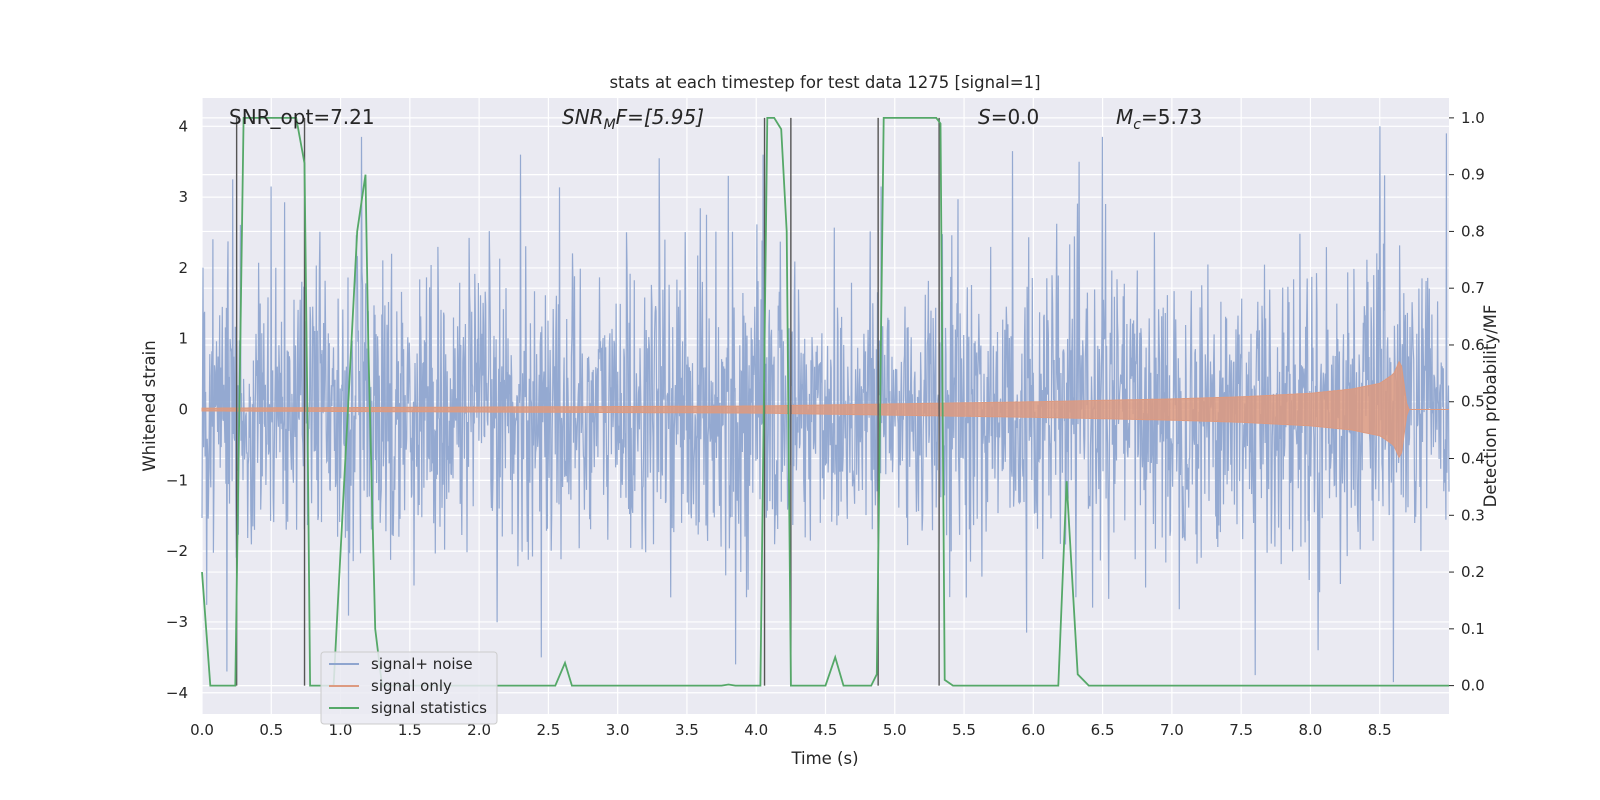 Image resolution: width=1600 pixels, height=800 pixels. Describe the element at coordinates (660, 117) in the screenshot. I see `annotation-snr-mf-rest: F=[5.95]` at that location.